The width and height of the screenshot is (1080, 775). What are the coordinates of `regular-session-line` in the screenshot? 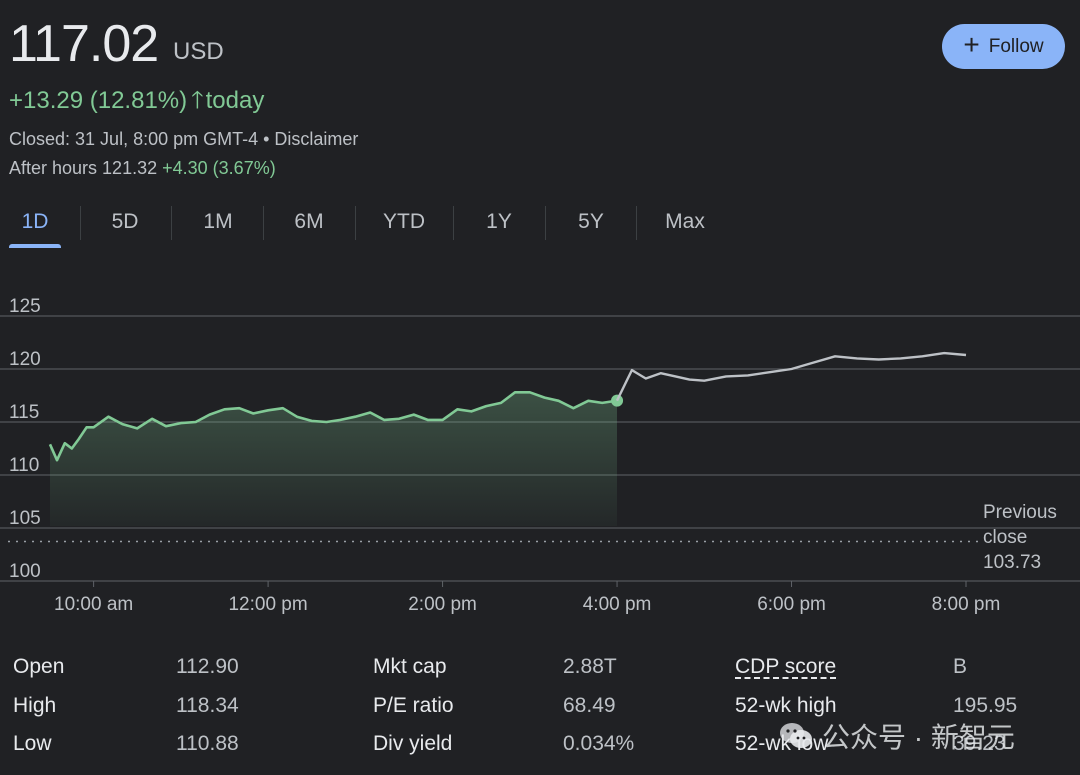 It's located at (333, 426).